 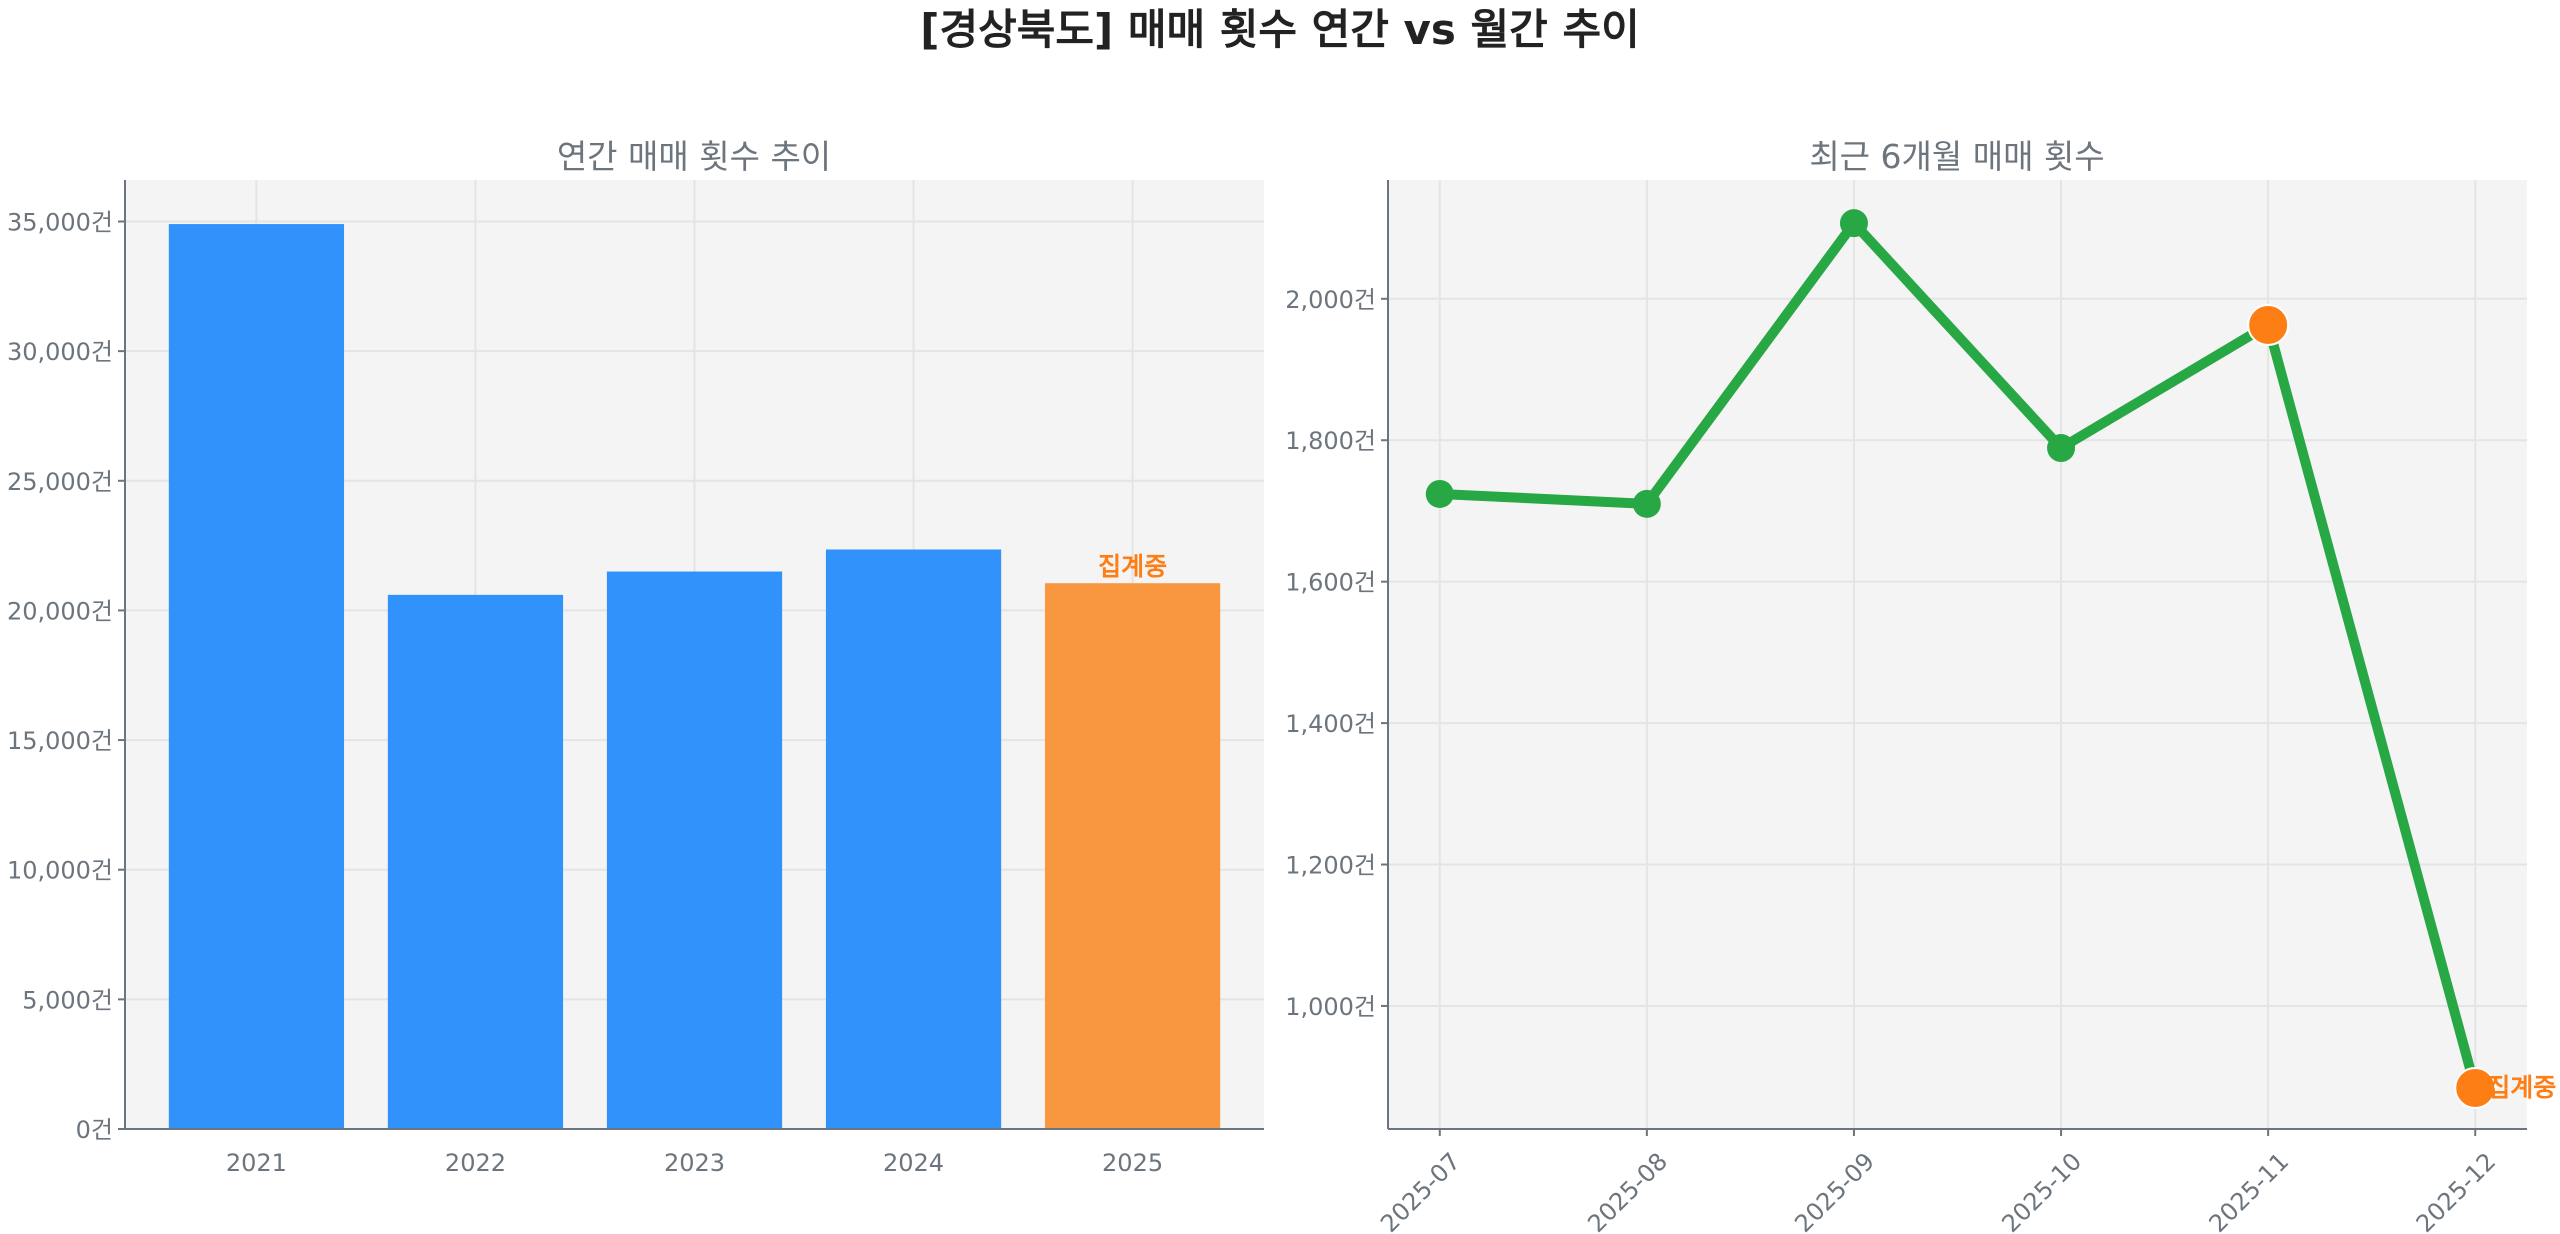 I want to click on bar-2023, so click(x=694, y=850).